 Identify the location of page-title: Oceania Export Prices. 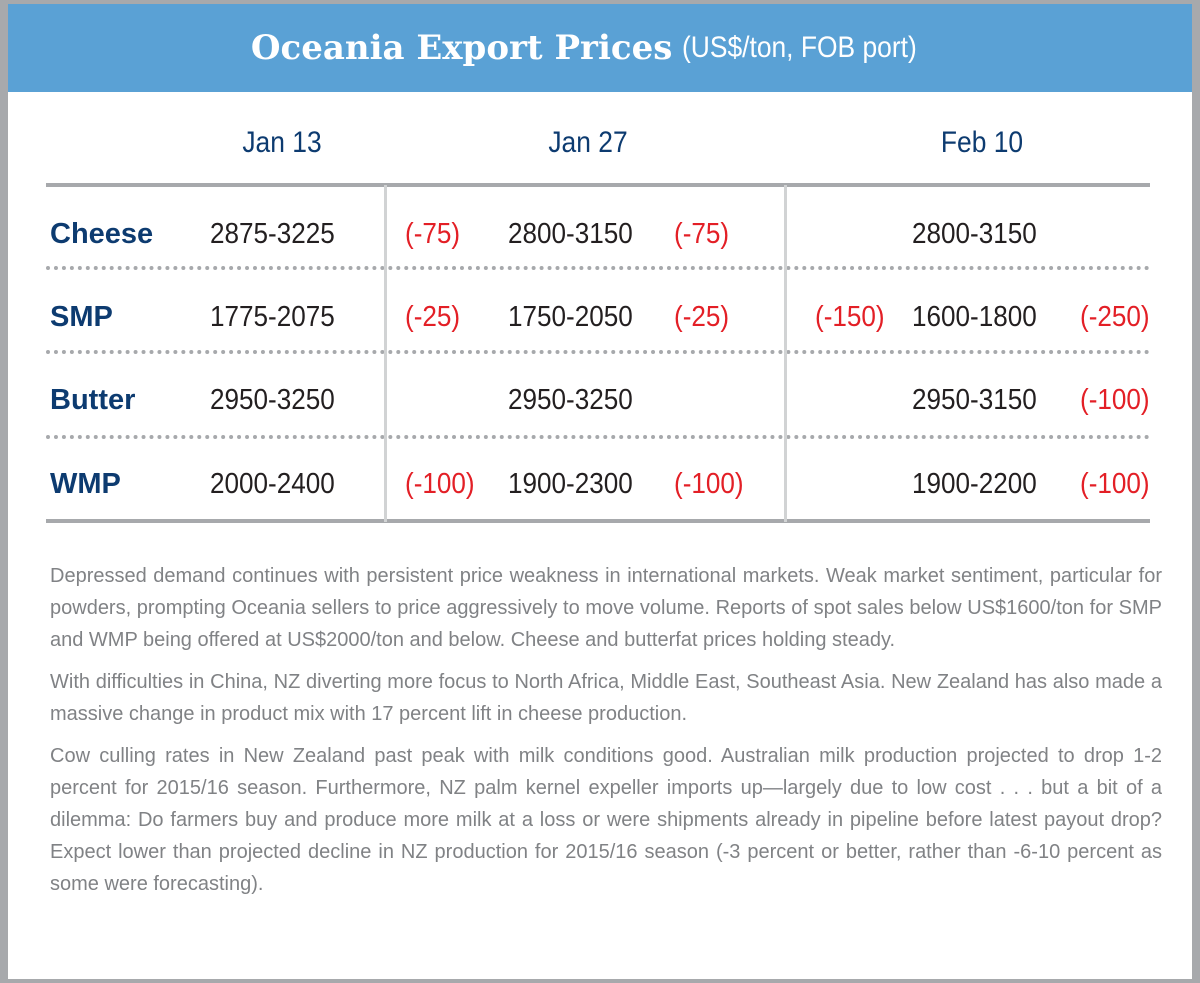
(461, 48).